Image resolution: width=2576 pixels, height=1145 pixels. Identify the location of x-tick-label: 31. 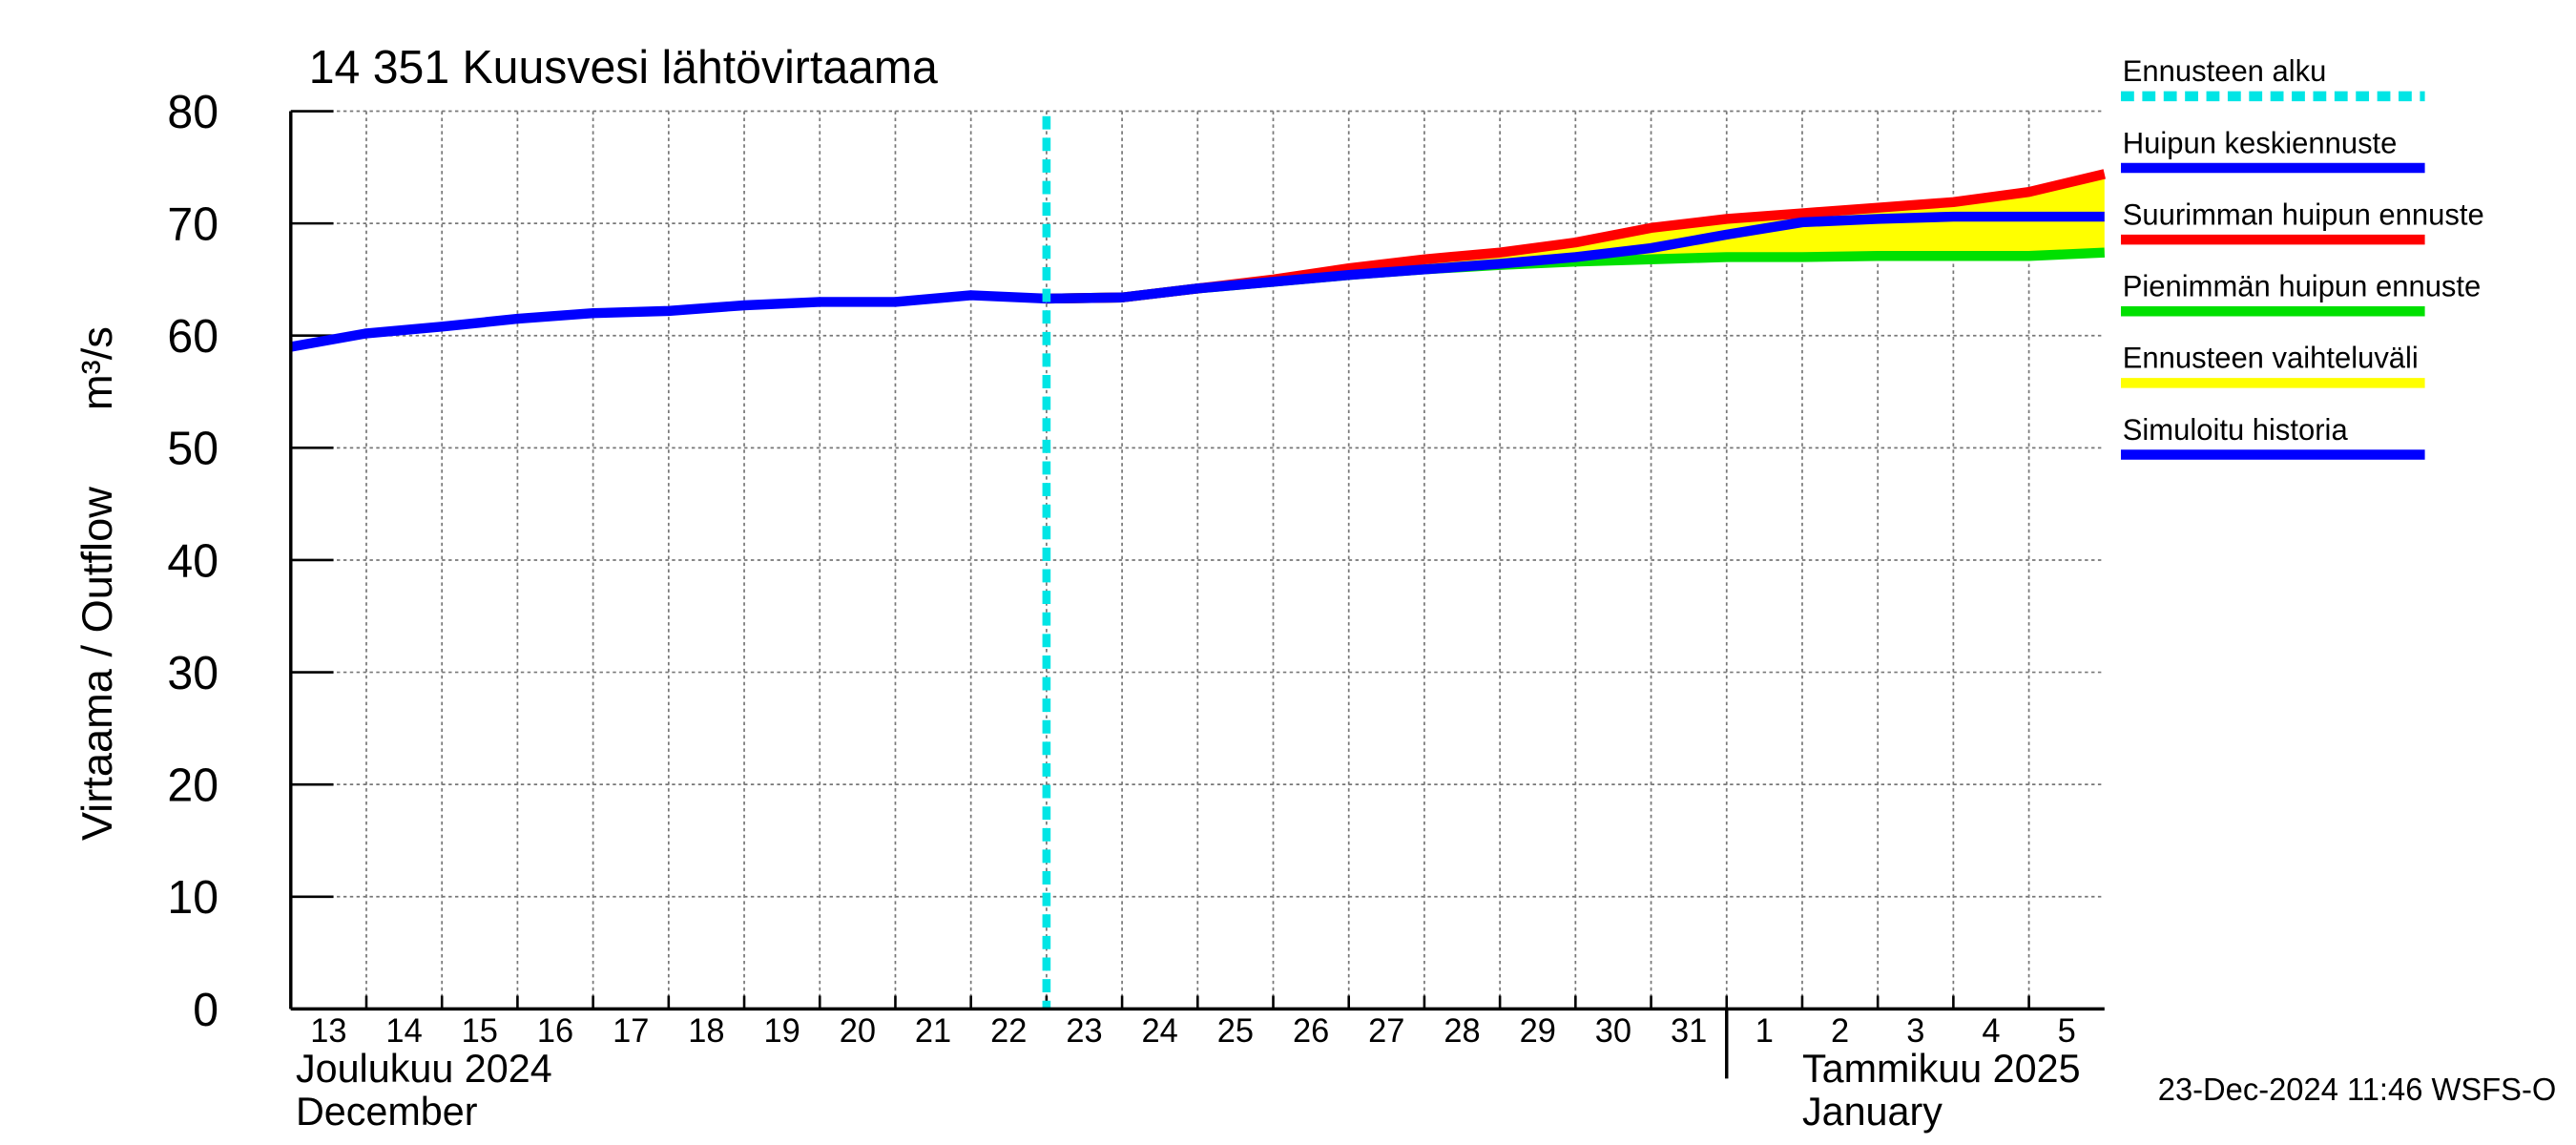
(1689, 1031).